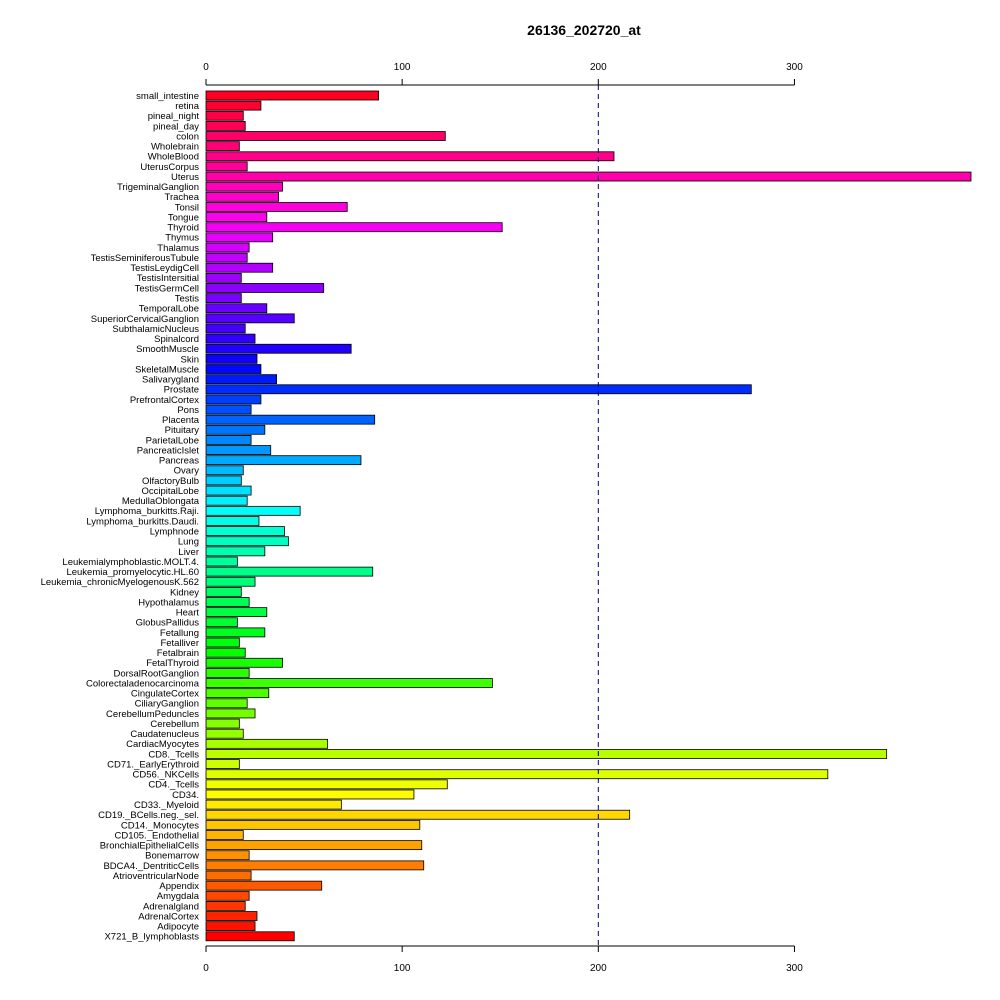 This screenshot has width=1000, height=1000. What do you see at coordinates (349, 683) in the screenshot?
I see `bar-Colorectaladenocarcinoma` at bounding box center [349, 683].